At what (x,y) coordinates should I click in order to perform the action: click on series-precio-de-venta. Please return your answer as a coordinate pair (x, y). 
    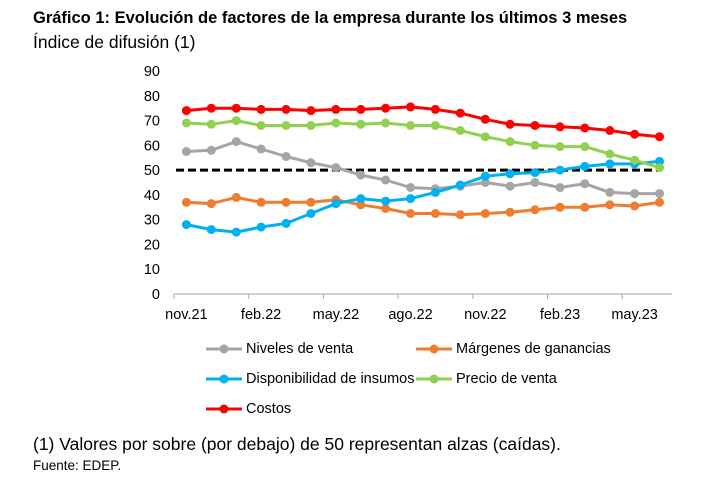
    Looking at the image, I should click on (422, 144).